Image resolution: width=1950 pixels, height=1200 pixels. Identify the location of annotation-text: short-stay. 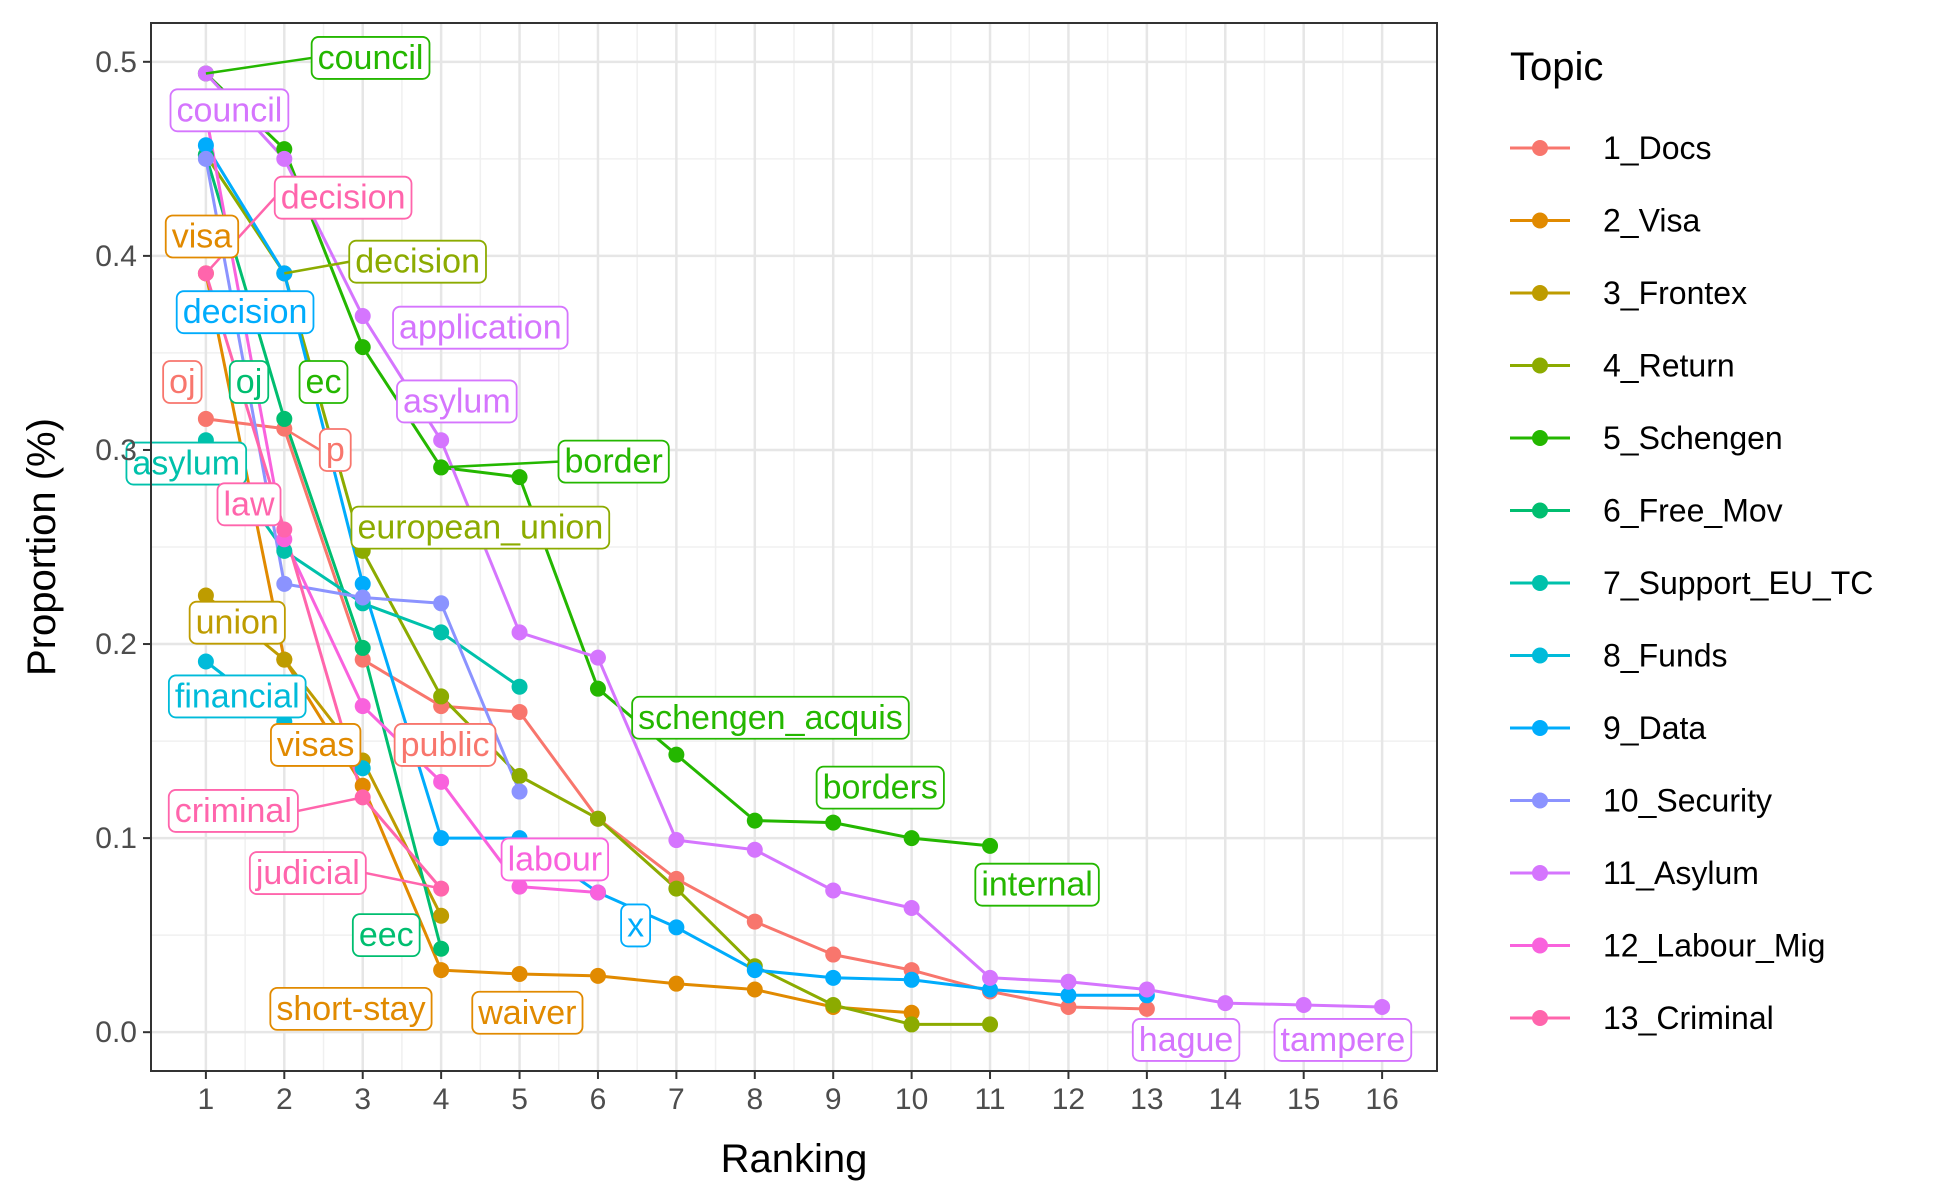
(350, 1009).